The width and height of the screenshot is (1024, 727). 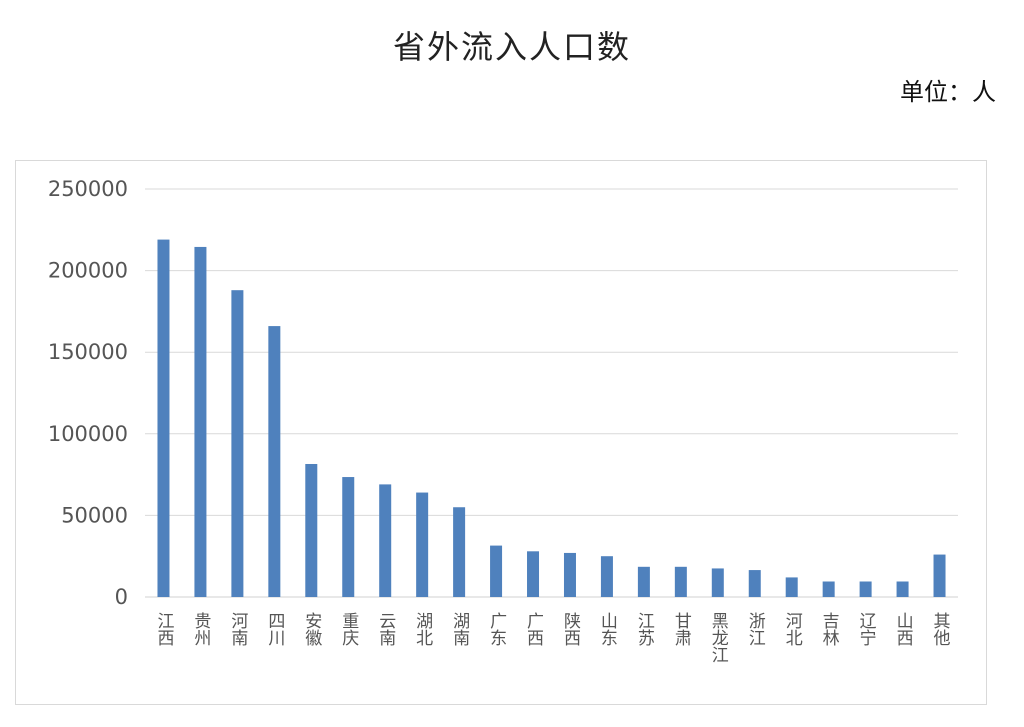 I want to click on bar-其他, so click(x=939, y=575).